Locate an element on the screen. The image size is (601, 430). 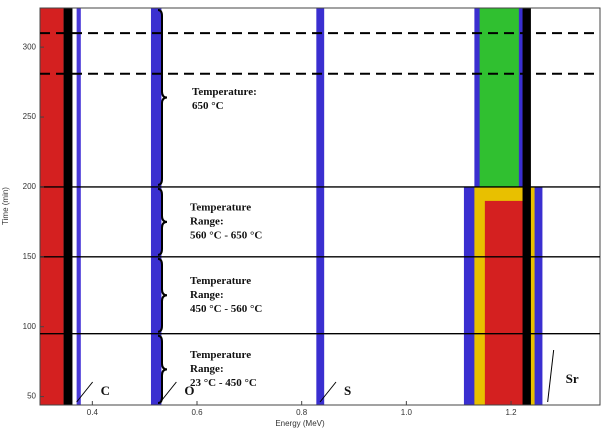
annotation: 560 °C - 650 °C is located at coordinates (226, 235).